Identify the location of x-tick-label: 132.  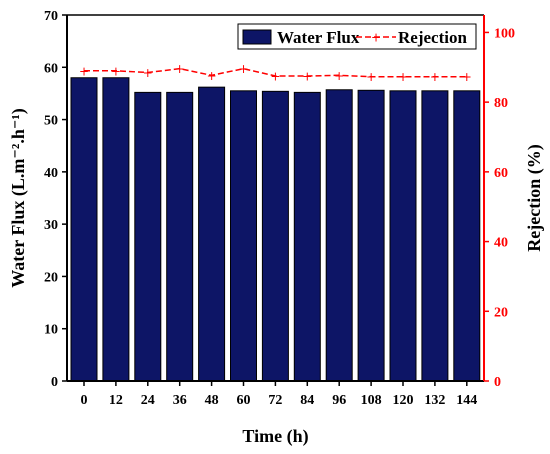
(434, 400).